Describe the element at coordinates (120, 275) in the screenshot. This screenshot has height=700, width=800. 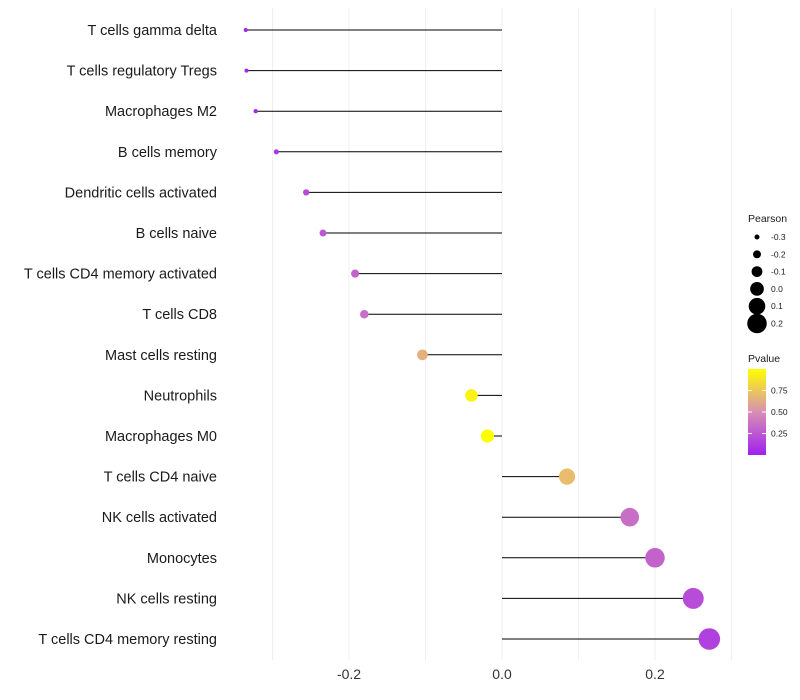
I see `category-label: T cells CD4 memory activated` at that location.